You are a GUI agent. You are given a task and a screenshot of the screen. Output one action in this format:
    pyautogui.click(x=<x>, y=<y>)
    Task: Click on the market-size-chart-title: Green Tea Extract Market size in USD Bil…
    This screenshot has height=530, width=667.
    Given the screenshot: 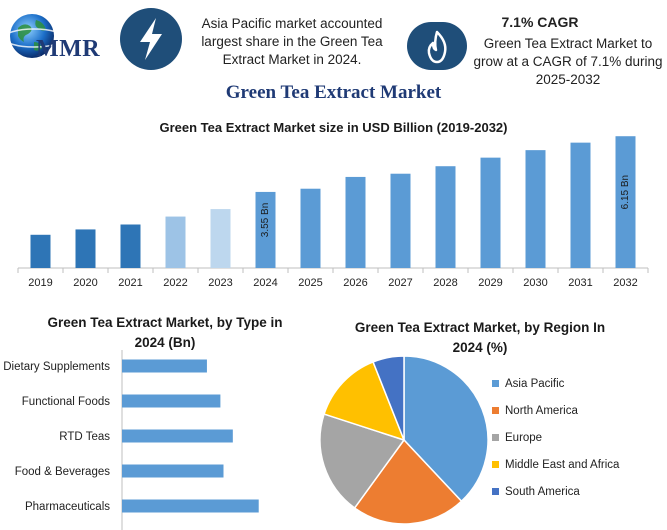 What is the action you would take?
    pyautogui.click(x=333, y=127)
    